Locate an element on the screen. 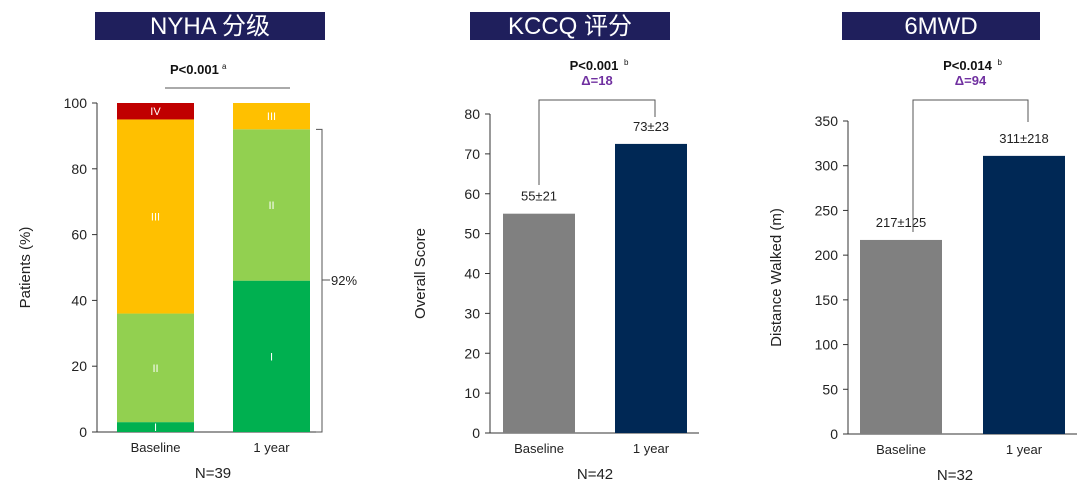 Image resolution: width=1080 pixels, height=487 pixels. segment-label: IV is located at coordinates (155, 112).